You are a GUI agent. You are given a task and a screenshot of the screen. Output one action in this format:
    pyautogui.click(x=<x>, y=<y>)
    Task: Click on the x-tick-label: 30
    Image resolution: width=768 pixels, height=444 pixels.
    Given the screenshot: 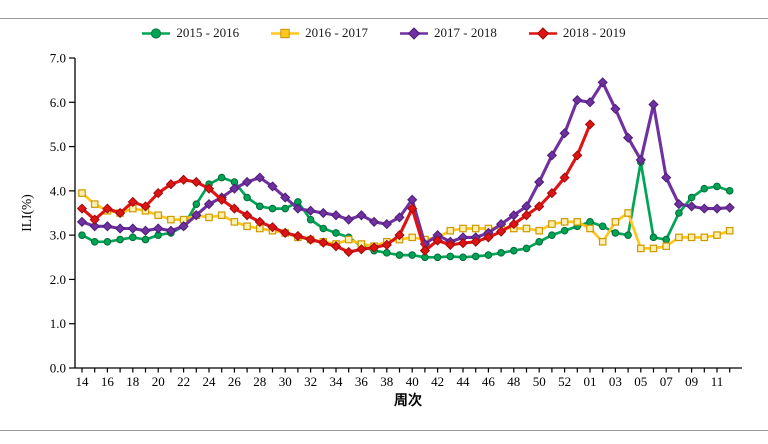 What is the action you would take?
    pyautogui.click(x=285, y=381)
    